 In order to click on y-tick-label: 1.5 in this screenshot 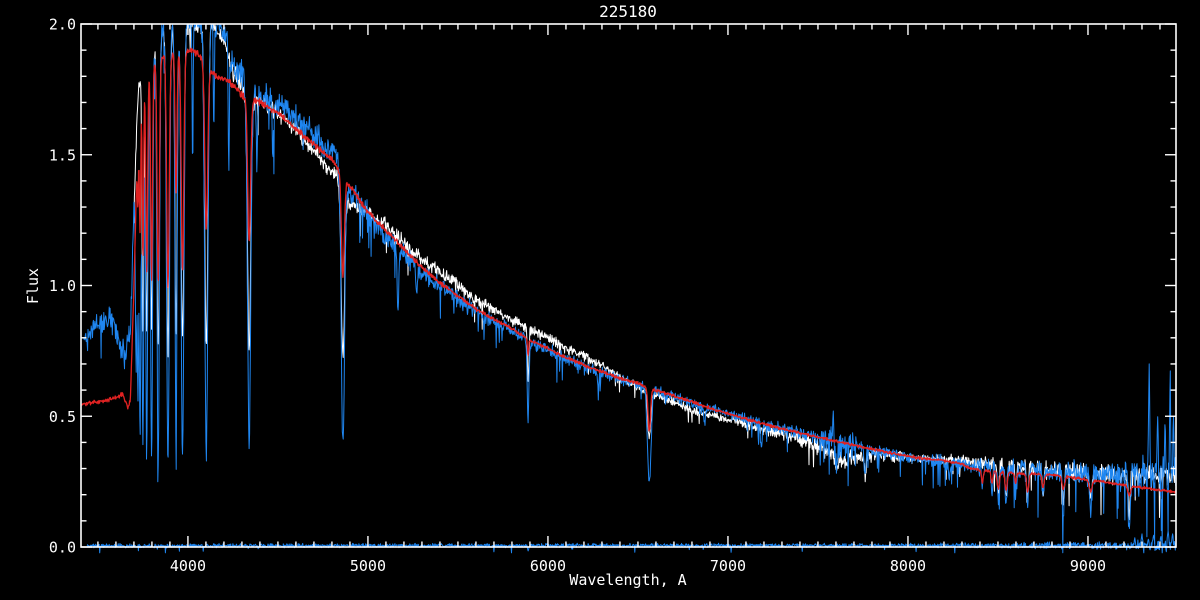, I will do `click(62, 155)`.